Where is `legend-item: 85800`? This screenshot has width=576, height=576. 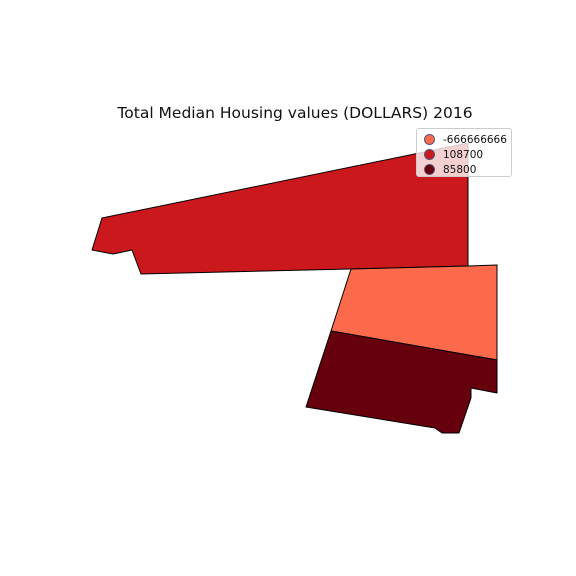
legend-item: 85800 is located at coordinates (467, 169).